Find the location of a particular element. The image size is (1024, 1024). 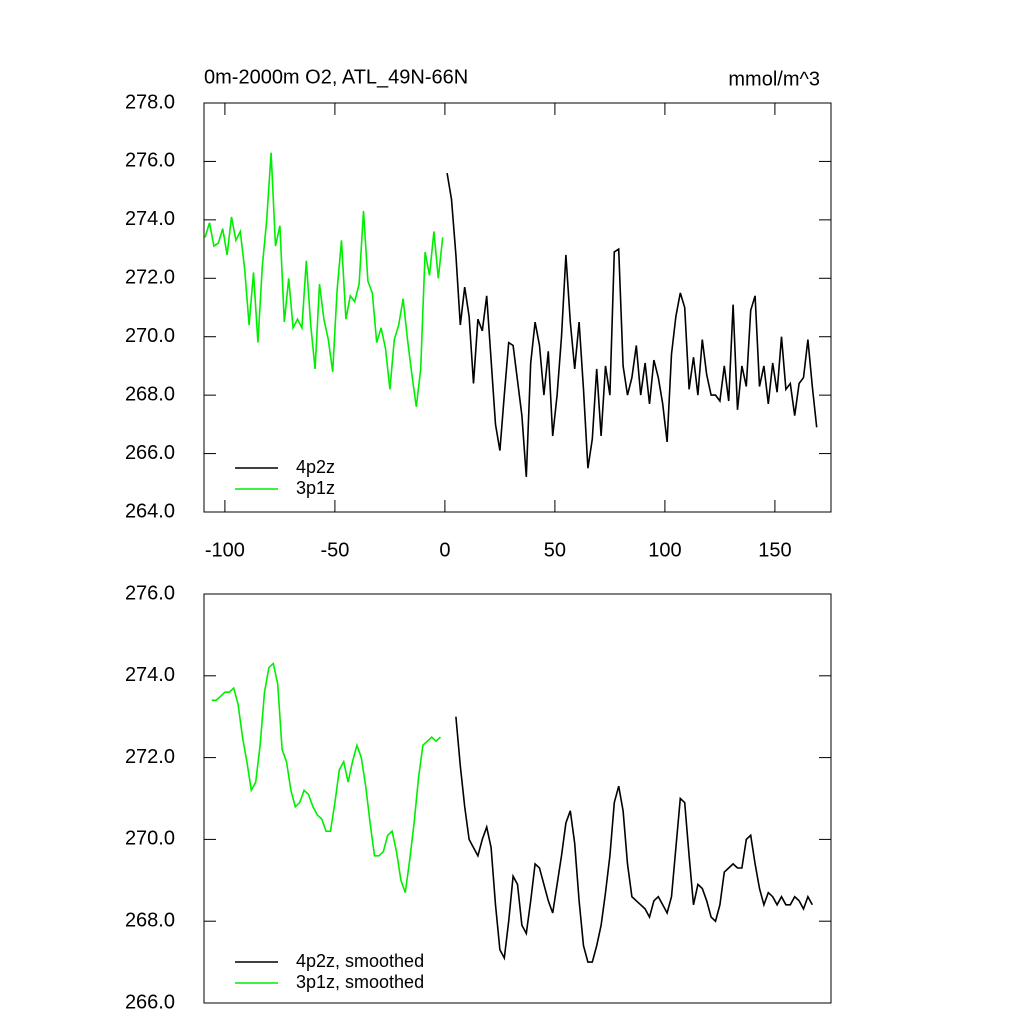

x-tick-label: 0 is located at coordinates (444, 550).